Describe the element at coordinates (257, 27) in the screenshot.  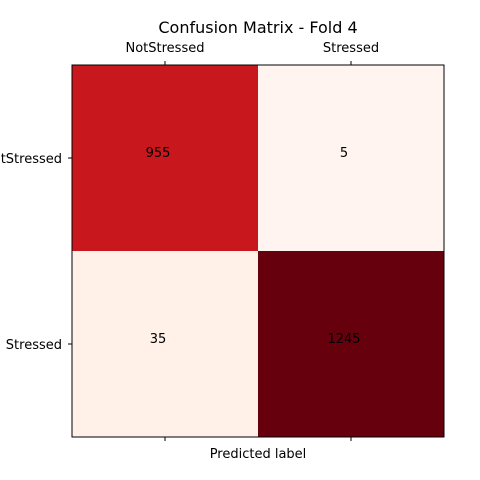
I see `chart-title: Confusion Matrix - Fold 4` at that location.